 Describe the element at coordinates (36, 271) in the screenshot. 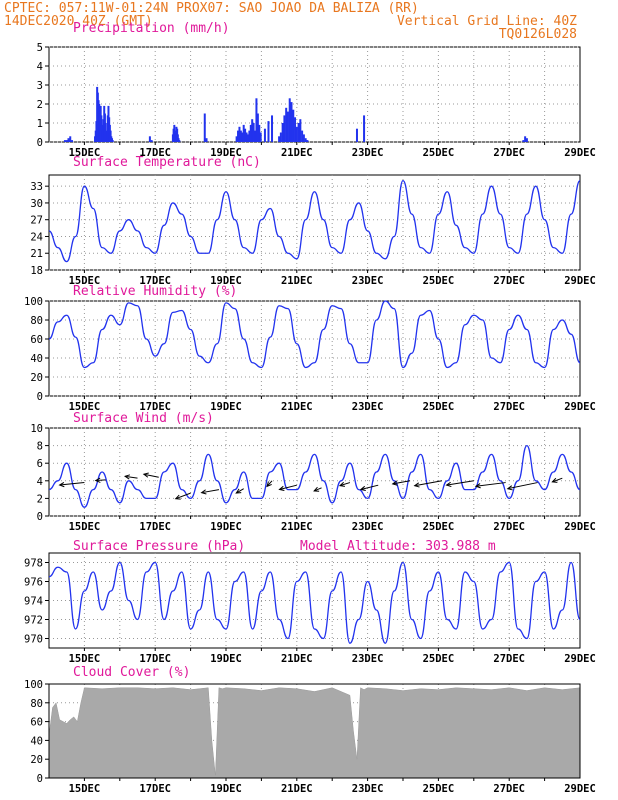

I see `y-tick-label: 18` at that location.